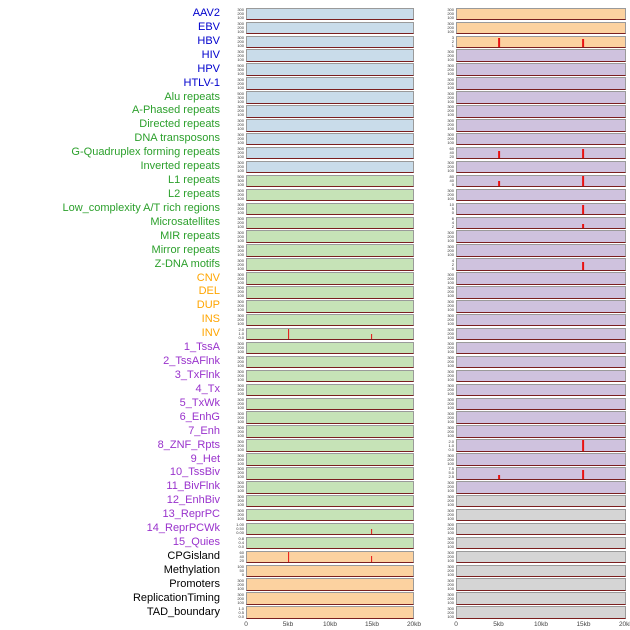  Describe the element at coordinates (240, 525) in the screenshot. I see `y-axis-tick-label: 1.00` at that location.